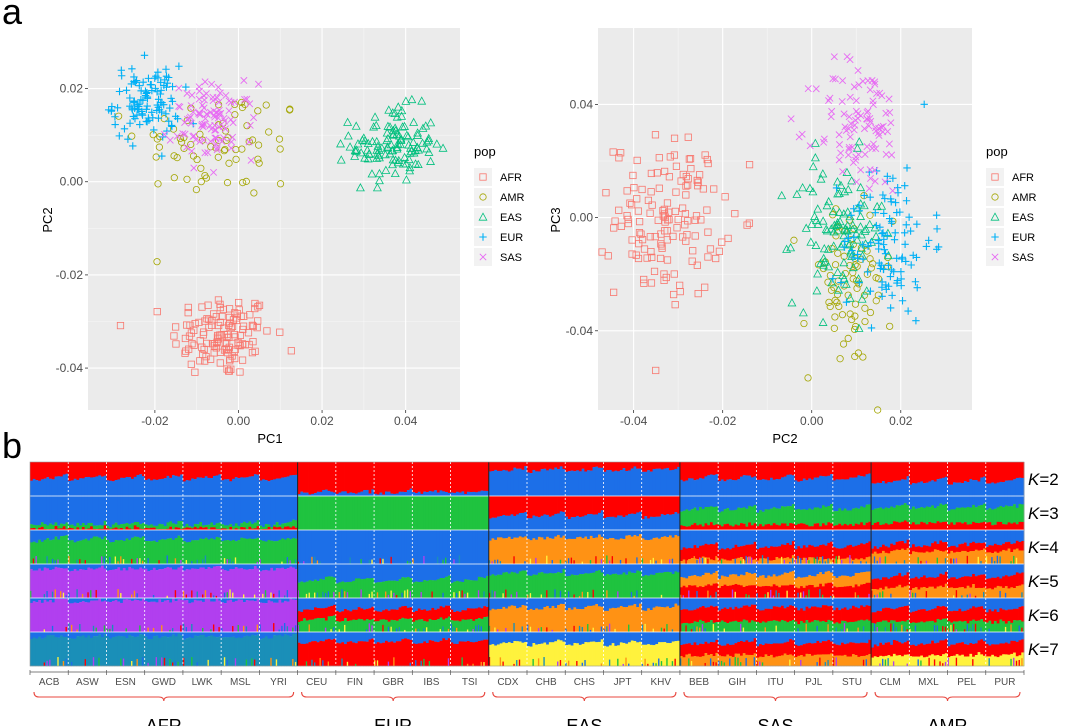 The image size is (1065, 726). I want to click on x-axis-title: PC1, so click(269, 438).